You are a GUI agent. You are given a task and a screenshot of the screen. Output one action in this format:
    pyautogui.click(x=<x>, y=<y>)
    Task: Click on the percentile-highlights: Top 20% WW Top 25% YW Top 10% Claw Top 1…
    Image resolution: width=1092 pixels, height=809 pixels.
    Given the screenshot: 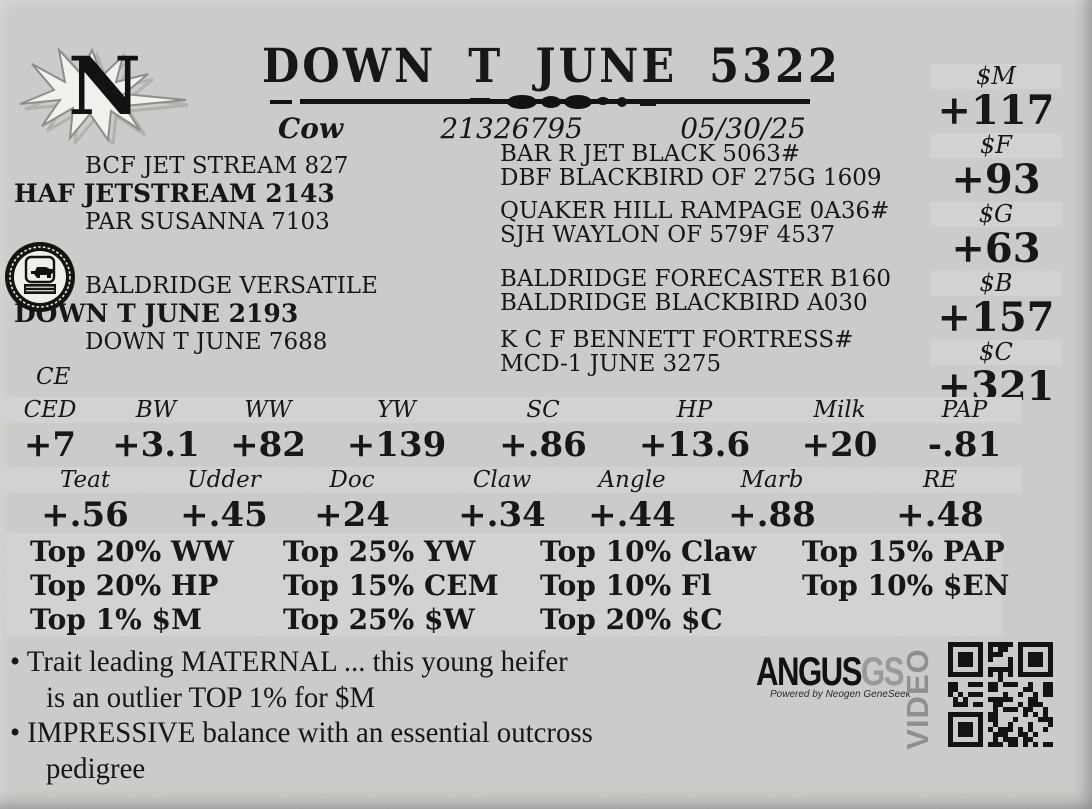 What is the action you would take?
    pyautogui.click(x=507, y=584)
    